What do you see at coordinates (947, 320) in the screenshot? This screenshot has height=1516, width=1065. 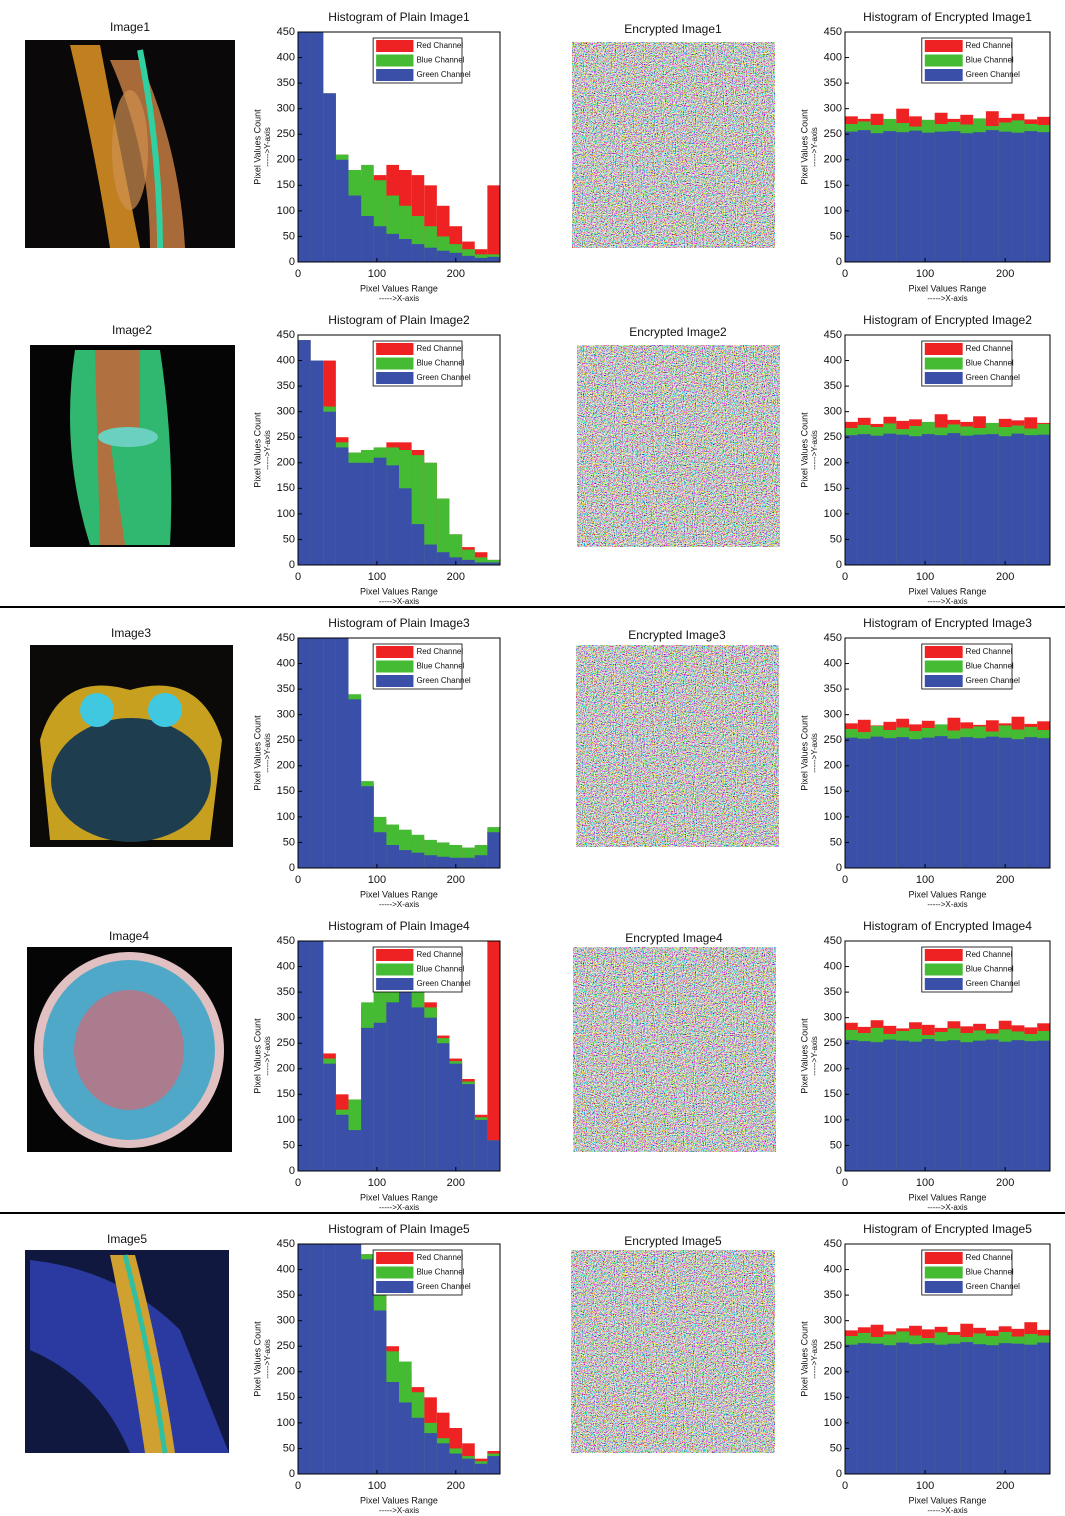 I see `chart-title: Histogram of Encrypted Image2` at bounding box center [947, 320].